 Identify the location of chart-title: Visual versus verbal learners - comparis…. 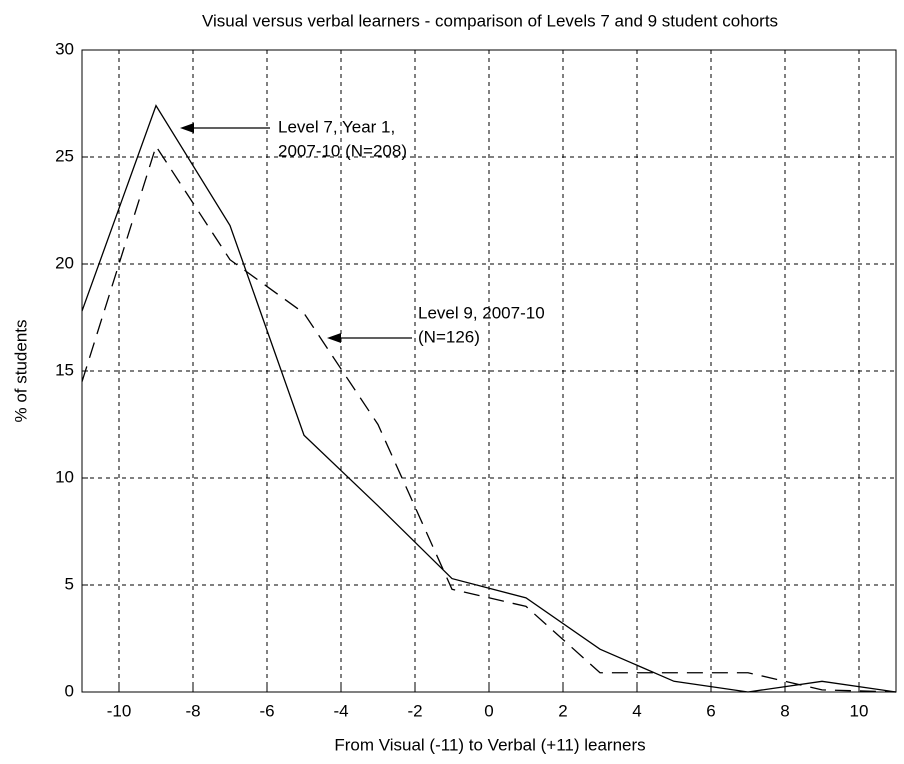
(490, 20).